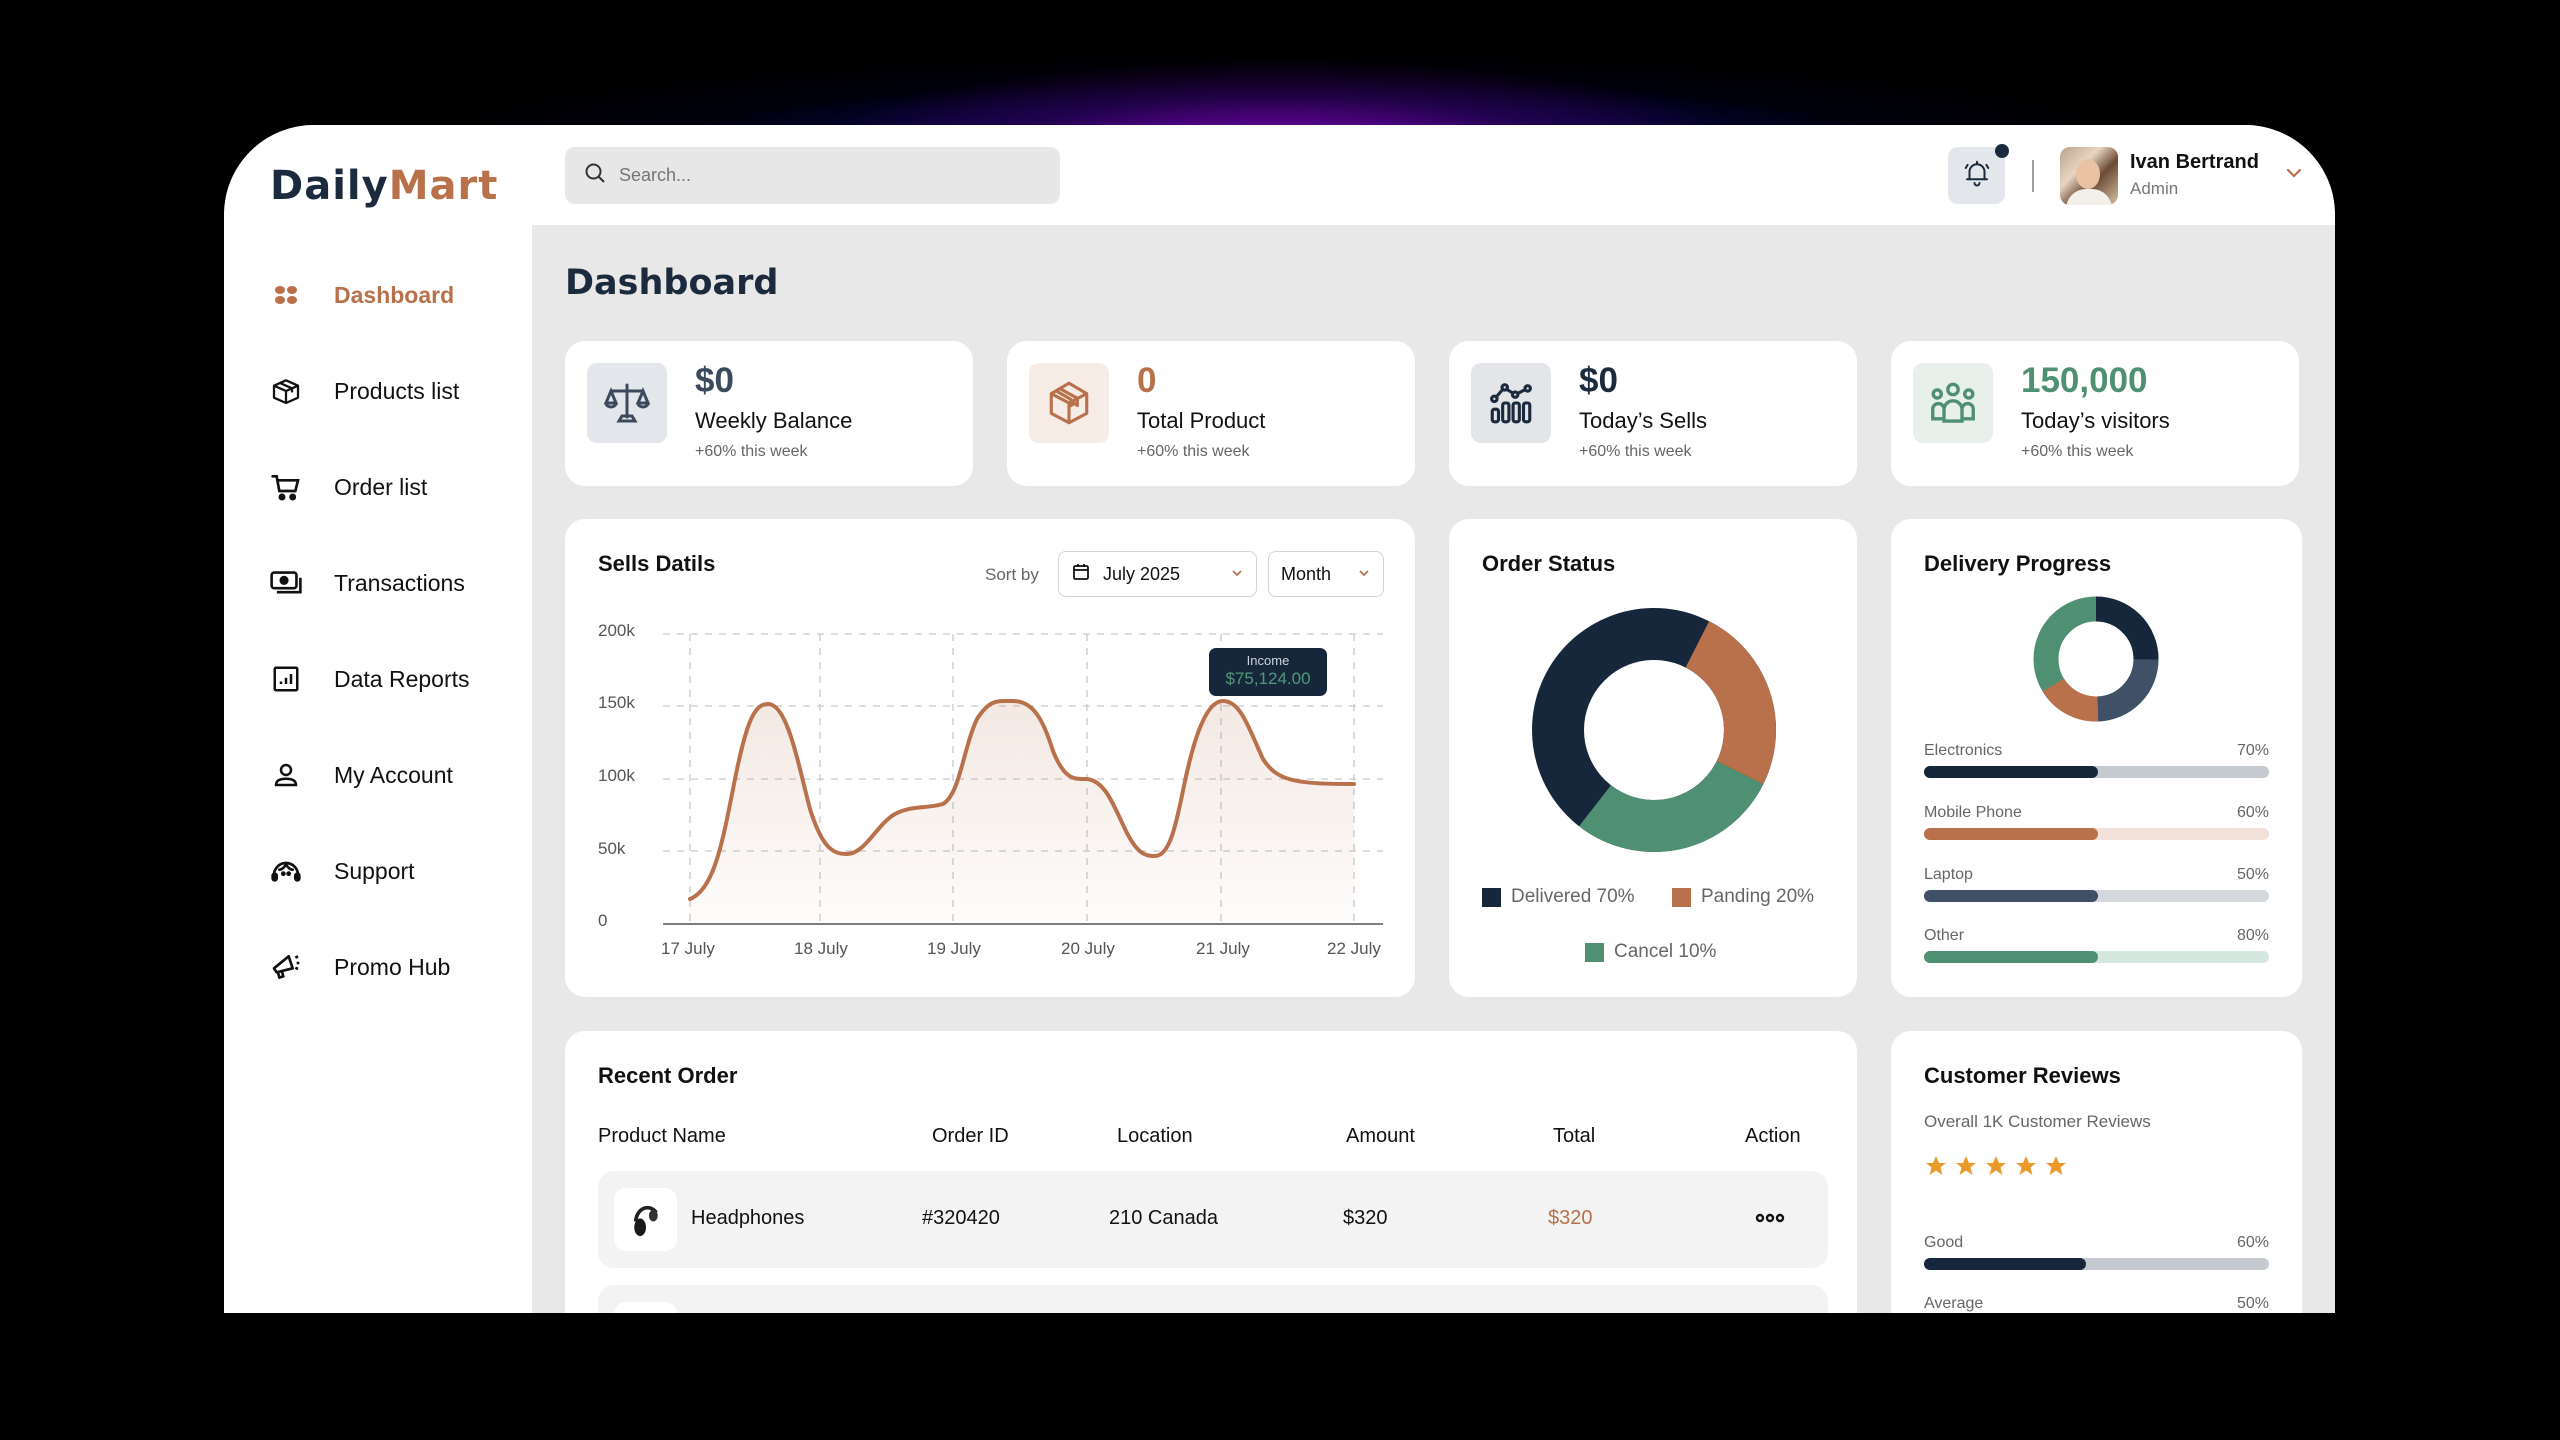 The width and height of the screenshot is (2560, 1440). Describe the element at coordinates (616, 630) in the screenshot. I see `y-tick: 200k` at that location.